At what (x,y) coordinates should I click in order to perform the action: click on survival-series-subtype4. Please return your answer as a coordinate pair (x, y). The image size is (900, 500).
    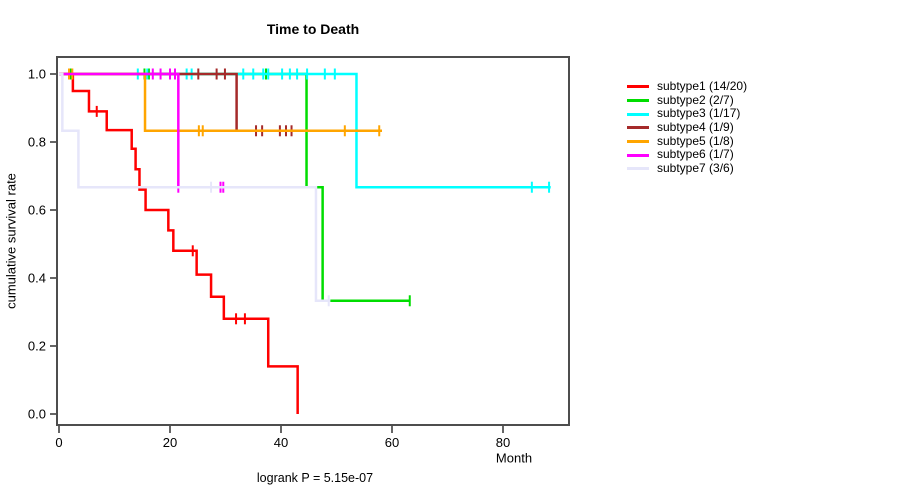
    Looking at the image, I should click on (177, 102).